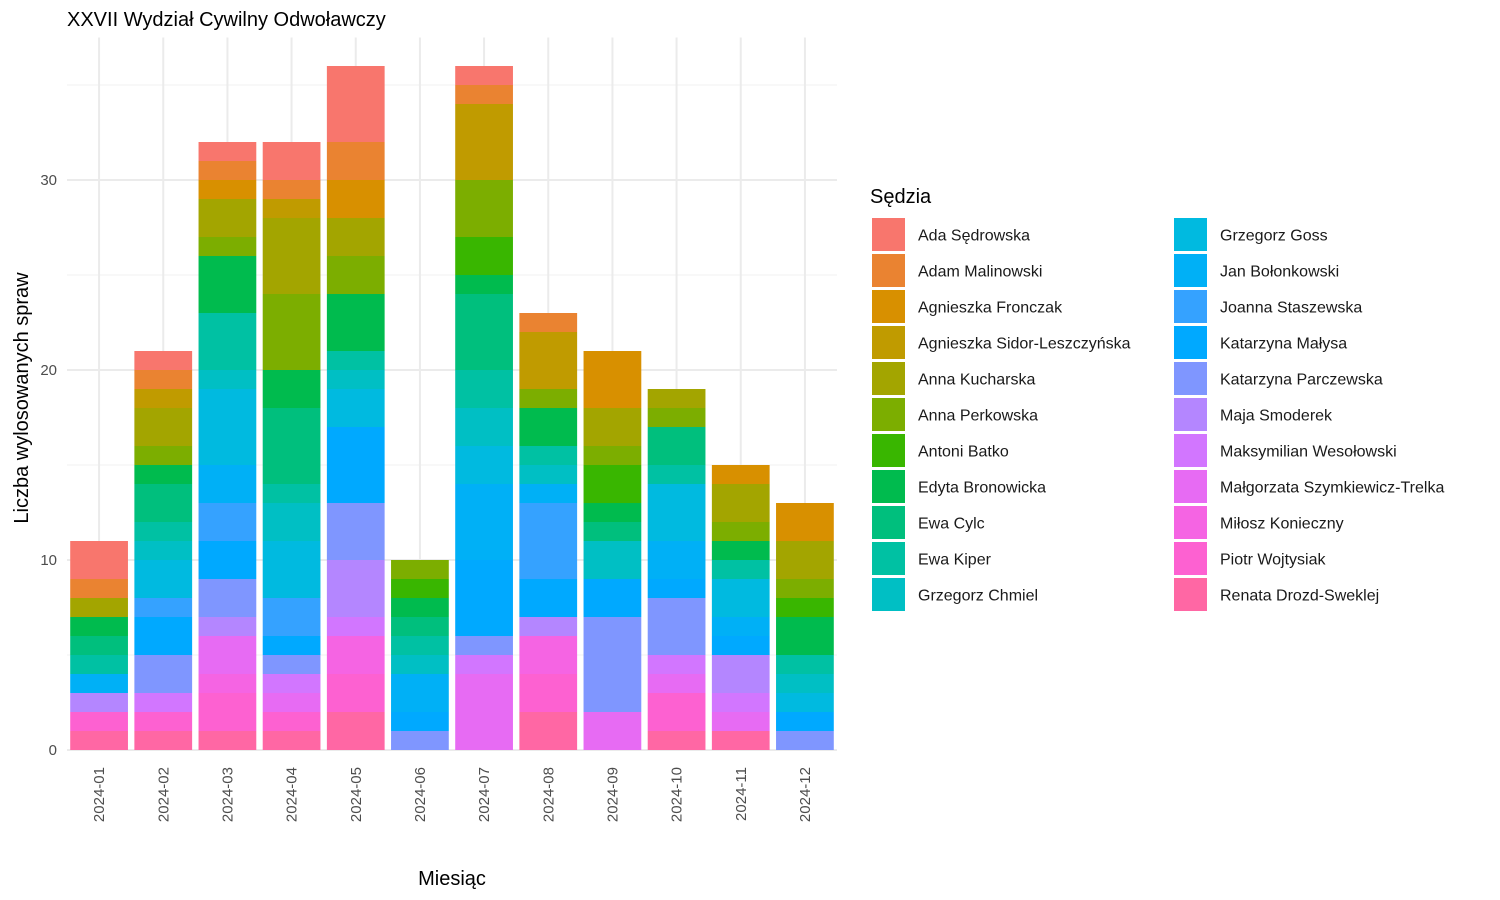 This screenshot has height=900, width=1500. I want to click on legend-label: Małgorzata Szymkiewicz-Trelka, so click(1332, 488).